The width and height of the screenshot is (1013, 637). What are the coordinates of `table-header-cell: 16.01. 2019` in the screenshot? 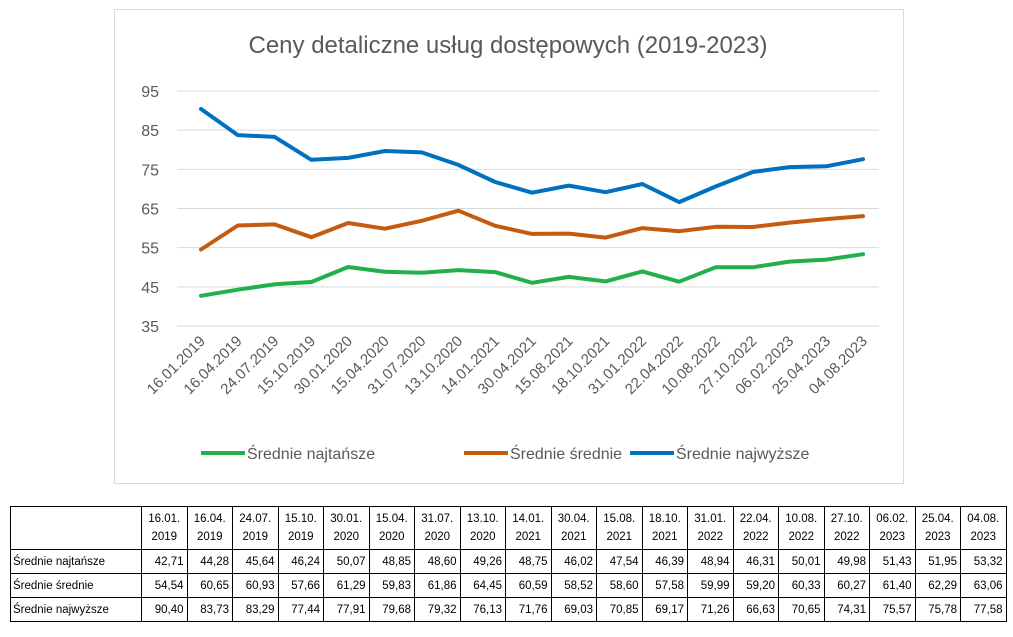 It's located at (164, 528).